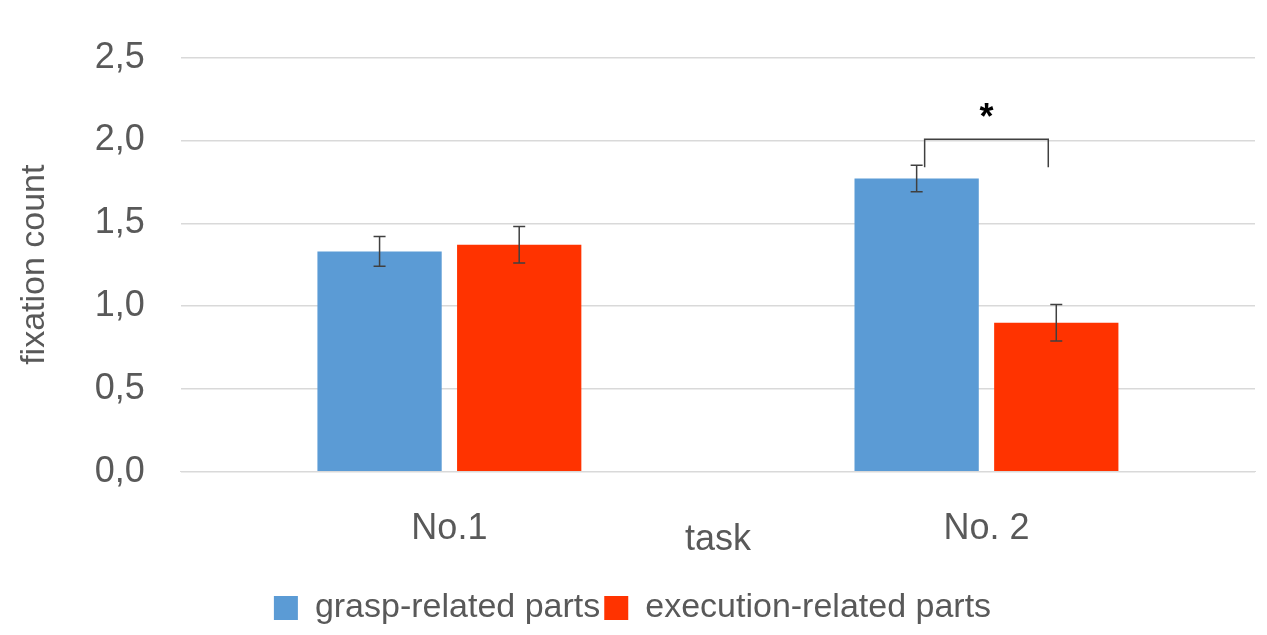 Image resolution: width=1267 pixels, height=635 pixels. What do you see at coordinates (718, 537) in the screenshot?
I see `x-axis-title: task` at bounding box center [718, 537].